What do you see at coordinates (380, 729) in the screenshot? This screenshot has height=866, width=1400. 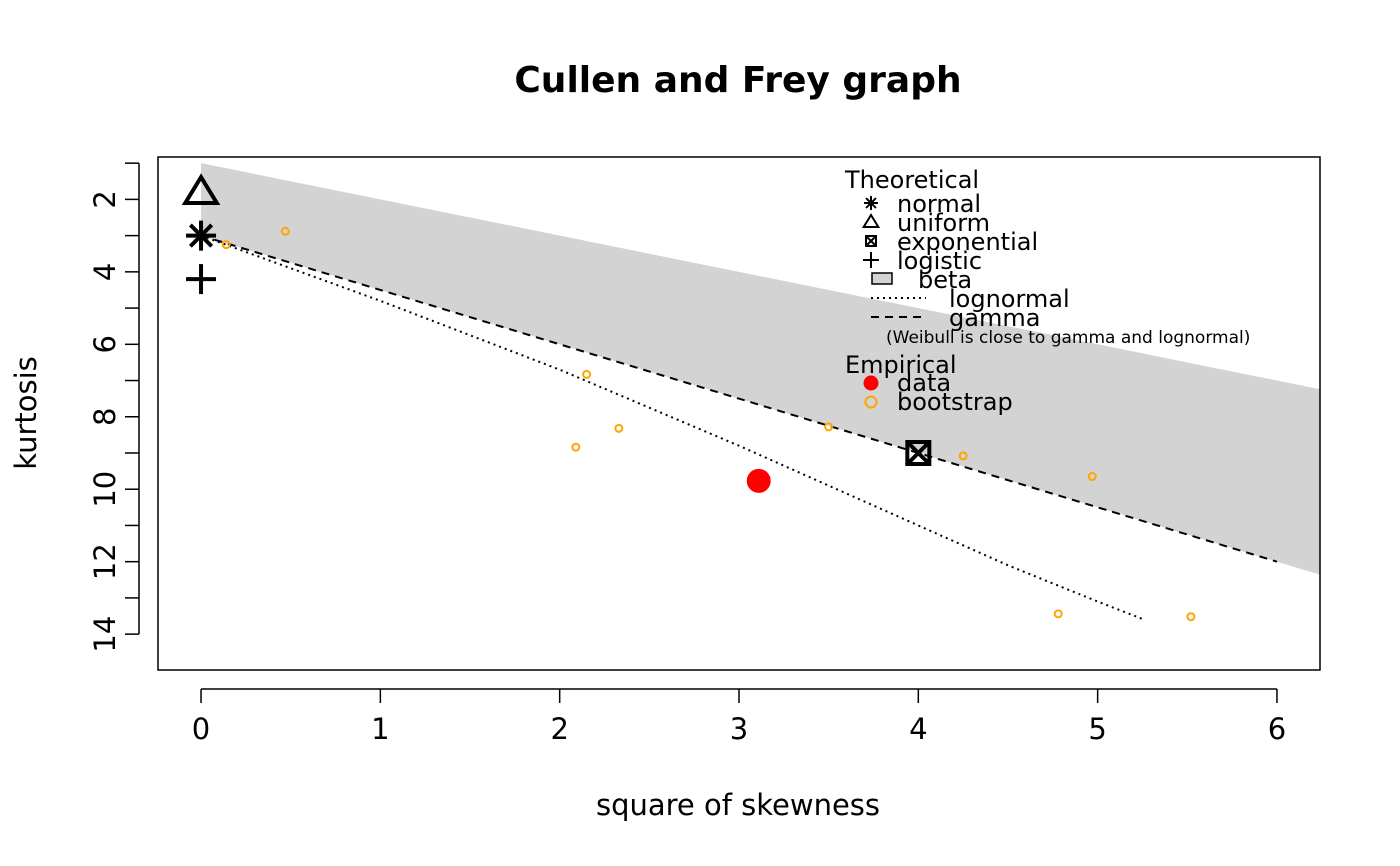 I see `x-tick-label-1: 1` at bounding box center [380, 729].